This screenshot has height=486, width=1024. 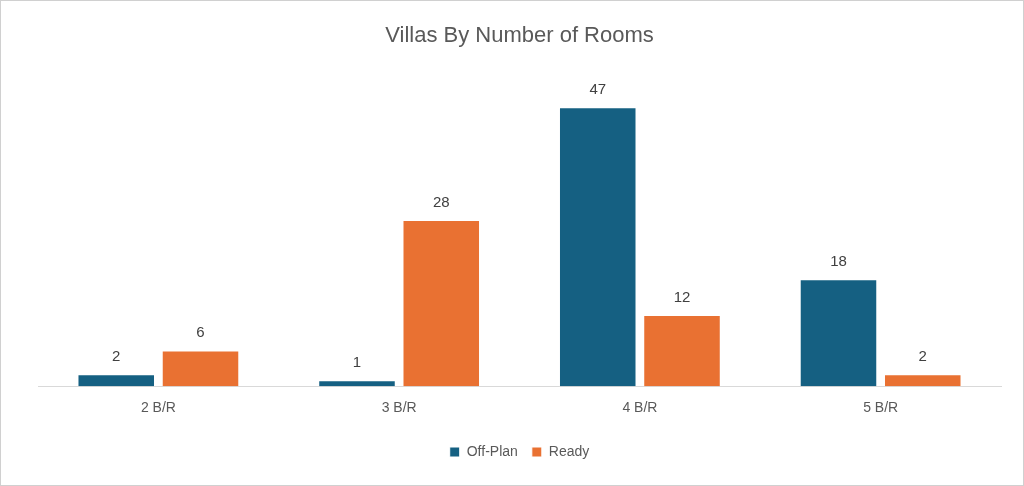 What do you see at coordinates (357, 361) in the screenshot?
I see `data-label: 1` at bounding box center [357, 361].